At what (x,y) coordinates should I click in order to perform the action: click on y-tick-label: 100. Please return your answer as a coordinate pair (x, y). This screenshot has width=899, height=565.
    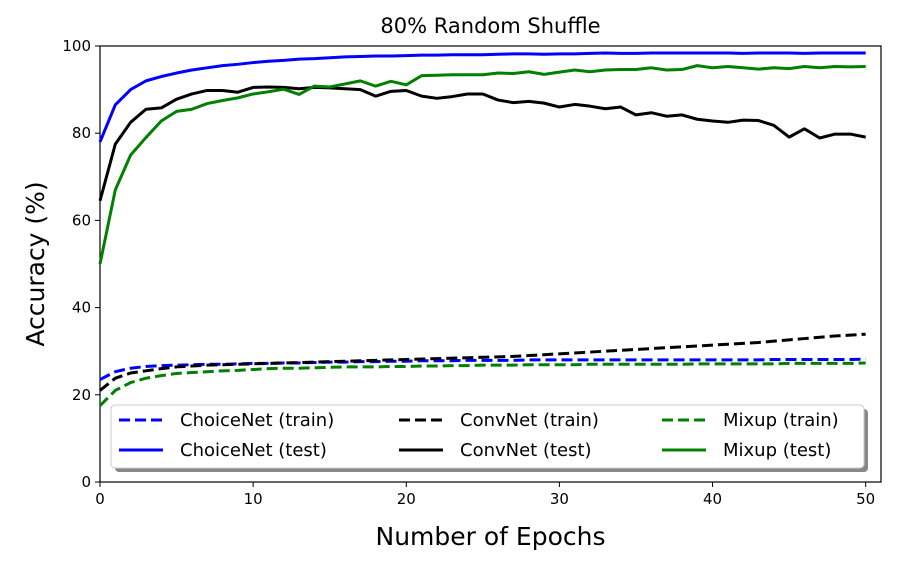
    Looking at the image, I should click on (76, 46).